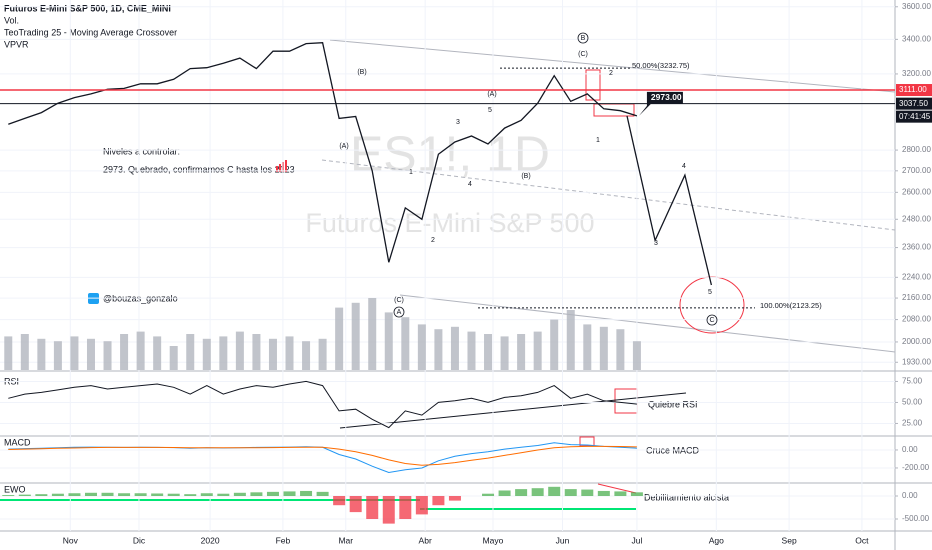 Image resolution: width=932 pixels, height=550 pixels. I want to click on wave-label: B, so click(583, 38).